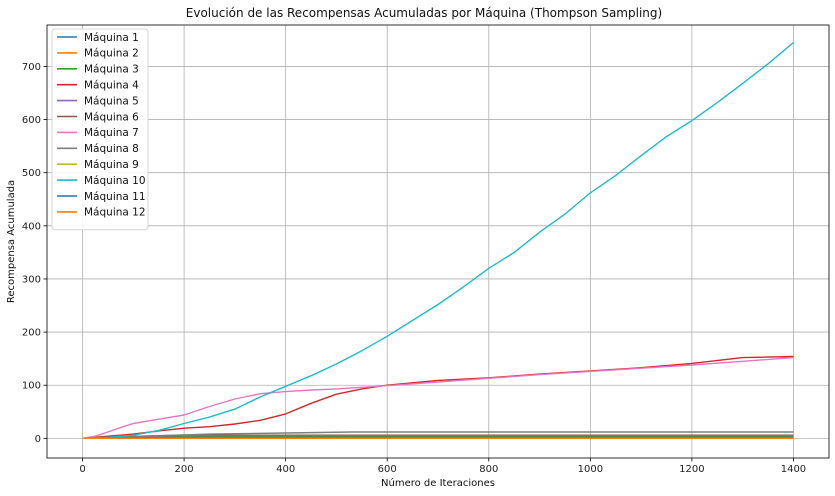 This screenshot has width=835, height=496. What do you see at coordinates (111, 101) in the screenshot?
I see `legend-entry: Máquina 5` at bounding box center [111, 101].